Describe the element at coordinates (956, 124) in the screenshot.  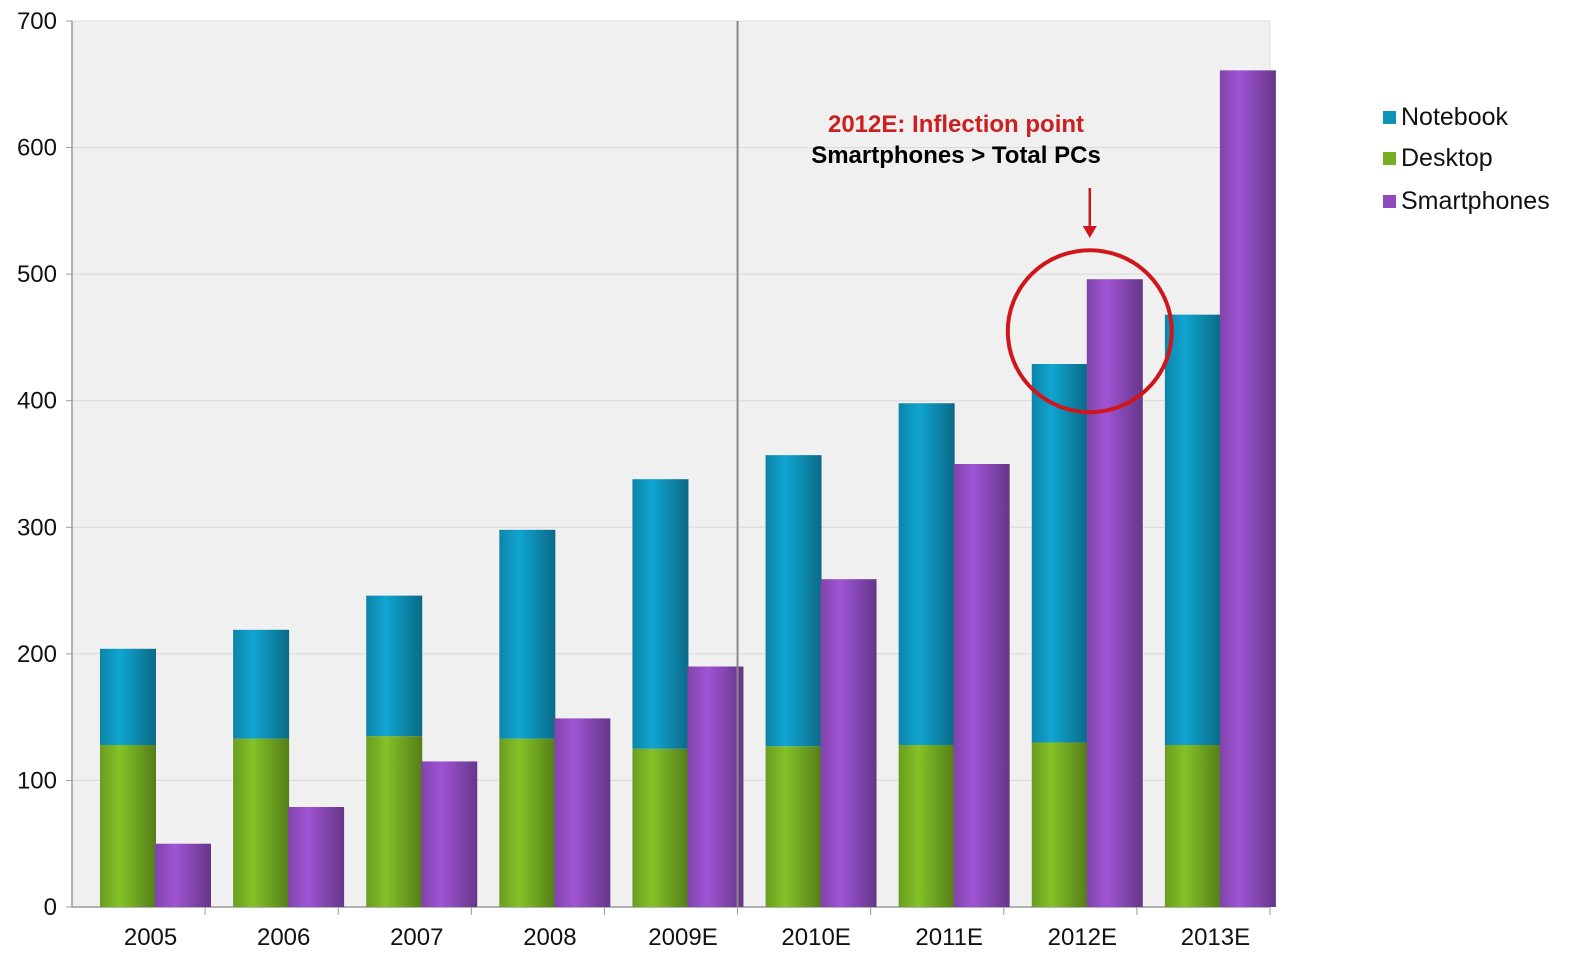
I see `annotation-title: 2012E: Inflection point` at that location.